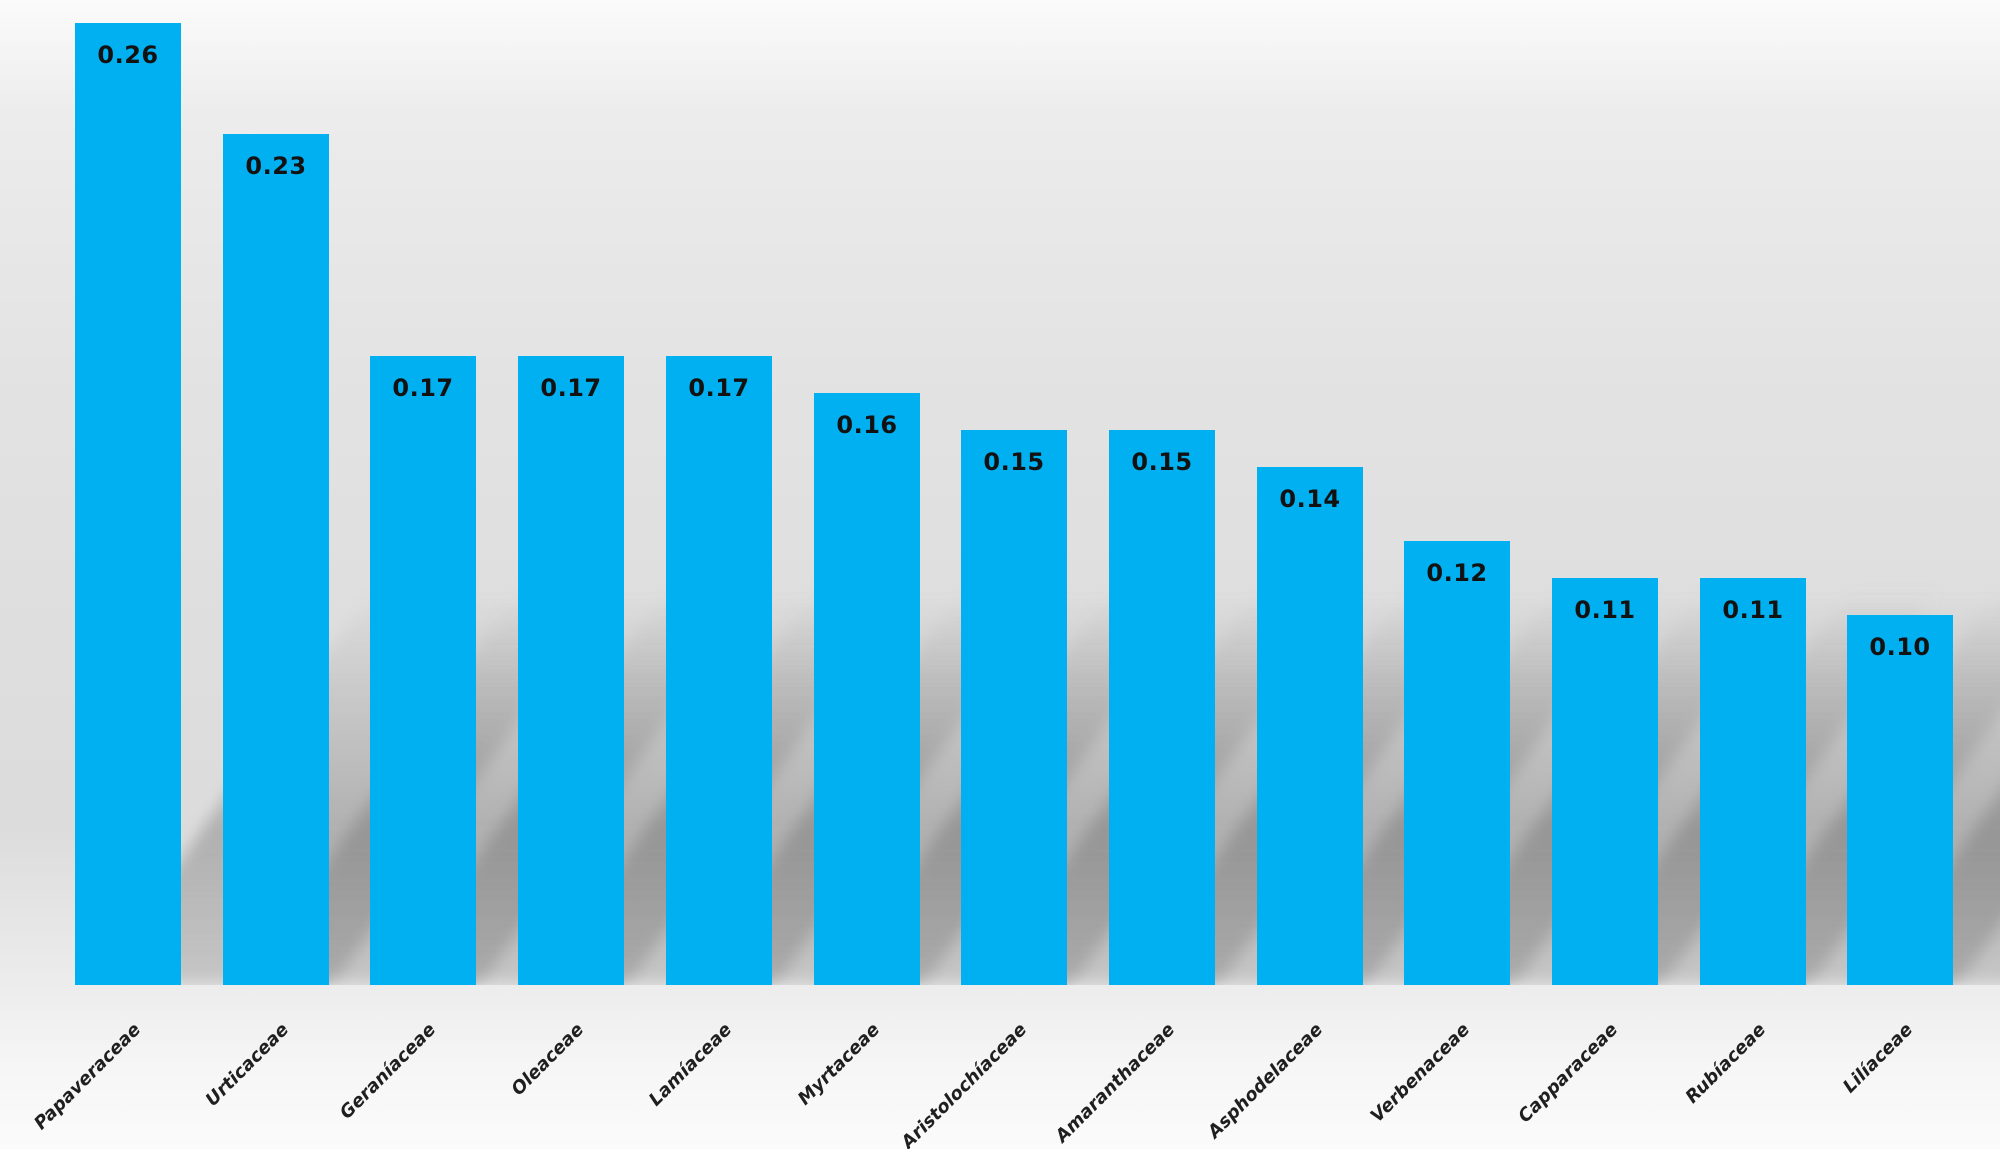 This screenshot has height=1149, width=2000. I want to click on bar-value-label: 0.12, so click(1457, 573).